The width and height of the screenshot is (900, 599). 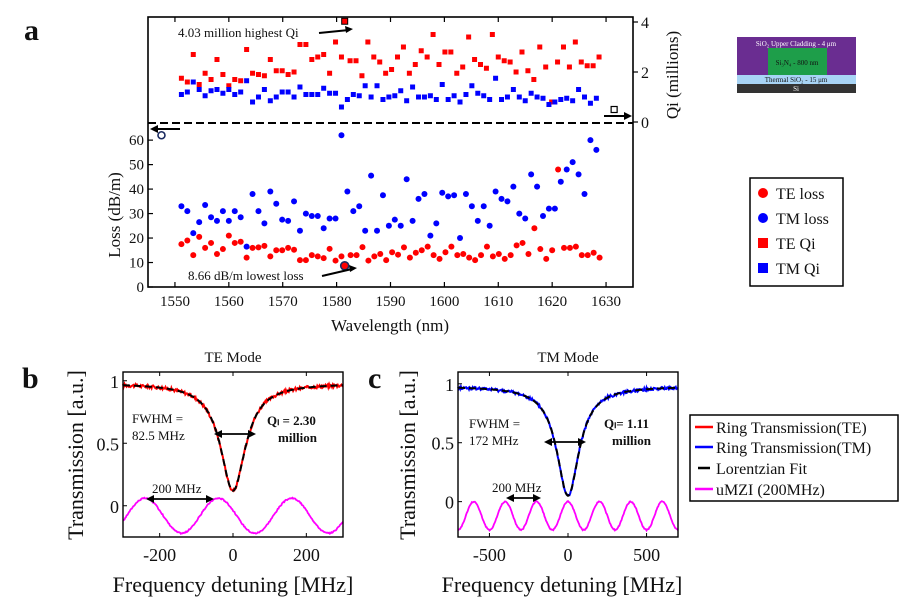 What do you see at coordinates (390, 325) in the screenshot?
I see `panel-a-xlabel: Wavelength (nm)` at bounding box center [390, 325].